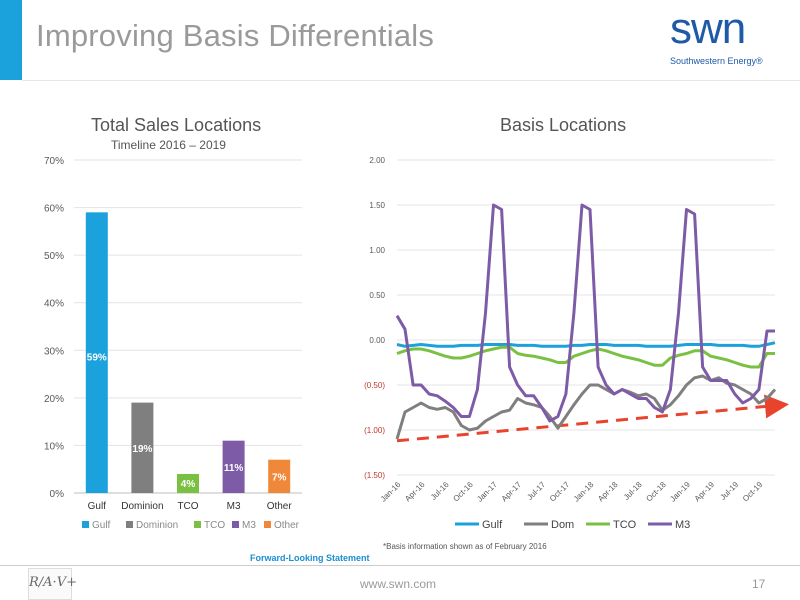 The height and width of the screenshot is (600, 800). Describe the element at coordinates (463, 492) in the screenshot. I see `x-tick-label: Oct-16` at that location.